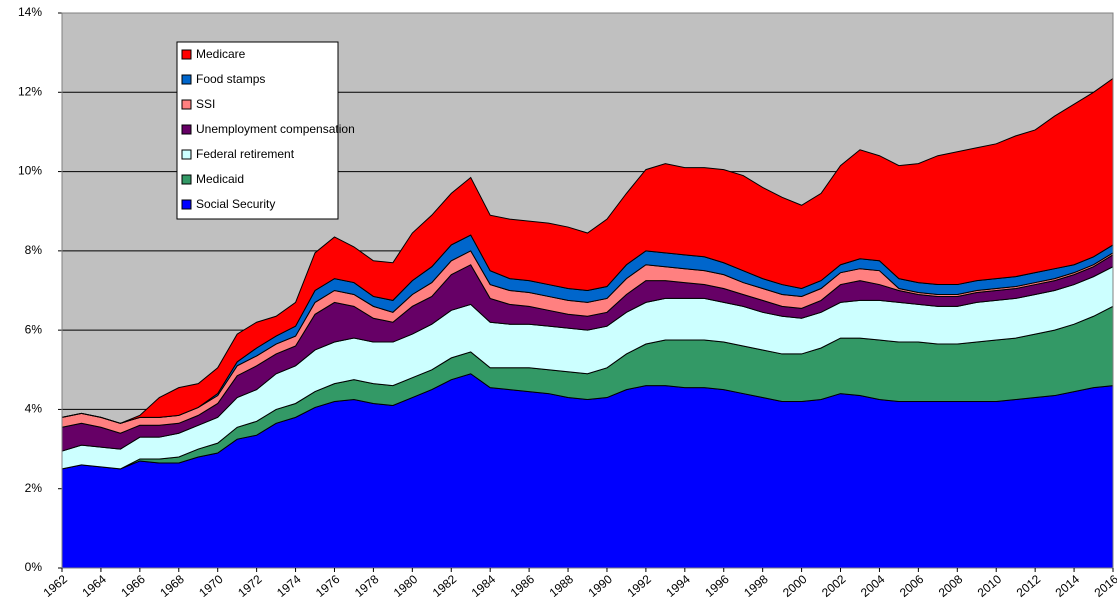  What do you see at coordinates (1068, 586) in the screenshot?
I see `x-tick-label: 2014` at bounding box center [1068, 586].